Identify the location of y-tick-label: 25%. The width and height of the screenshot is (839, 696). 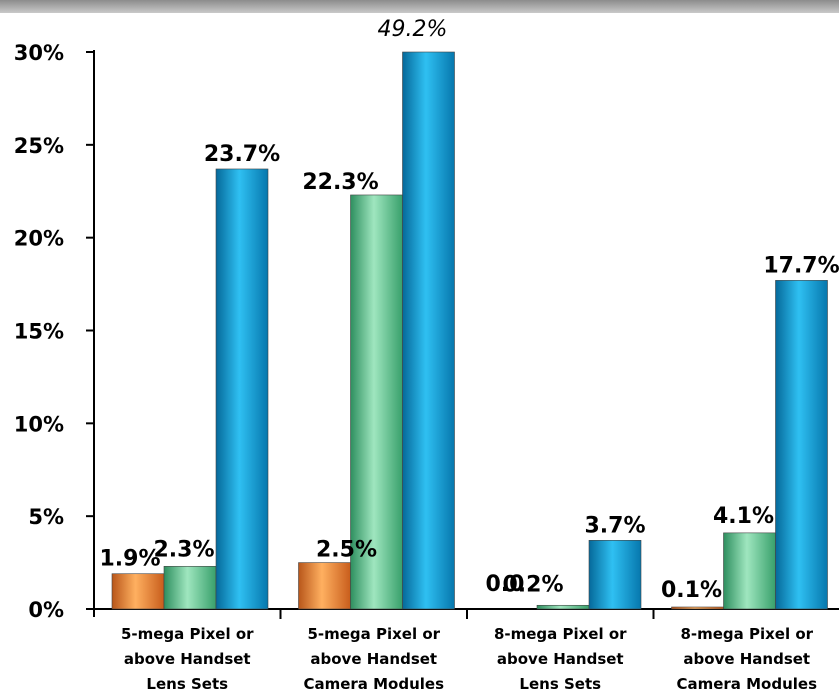
(39, 146).